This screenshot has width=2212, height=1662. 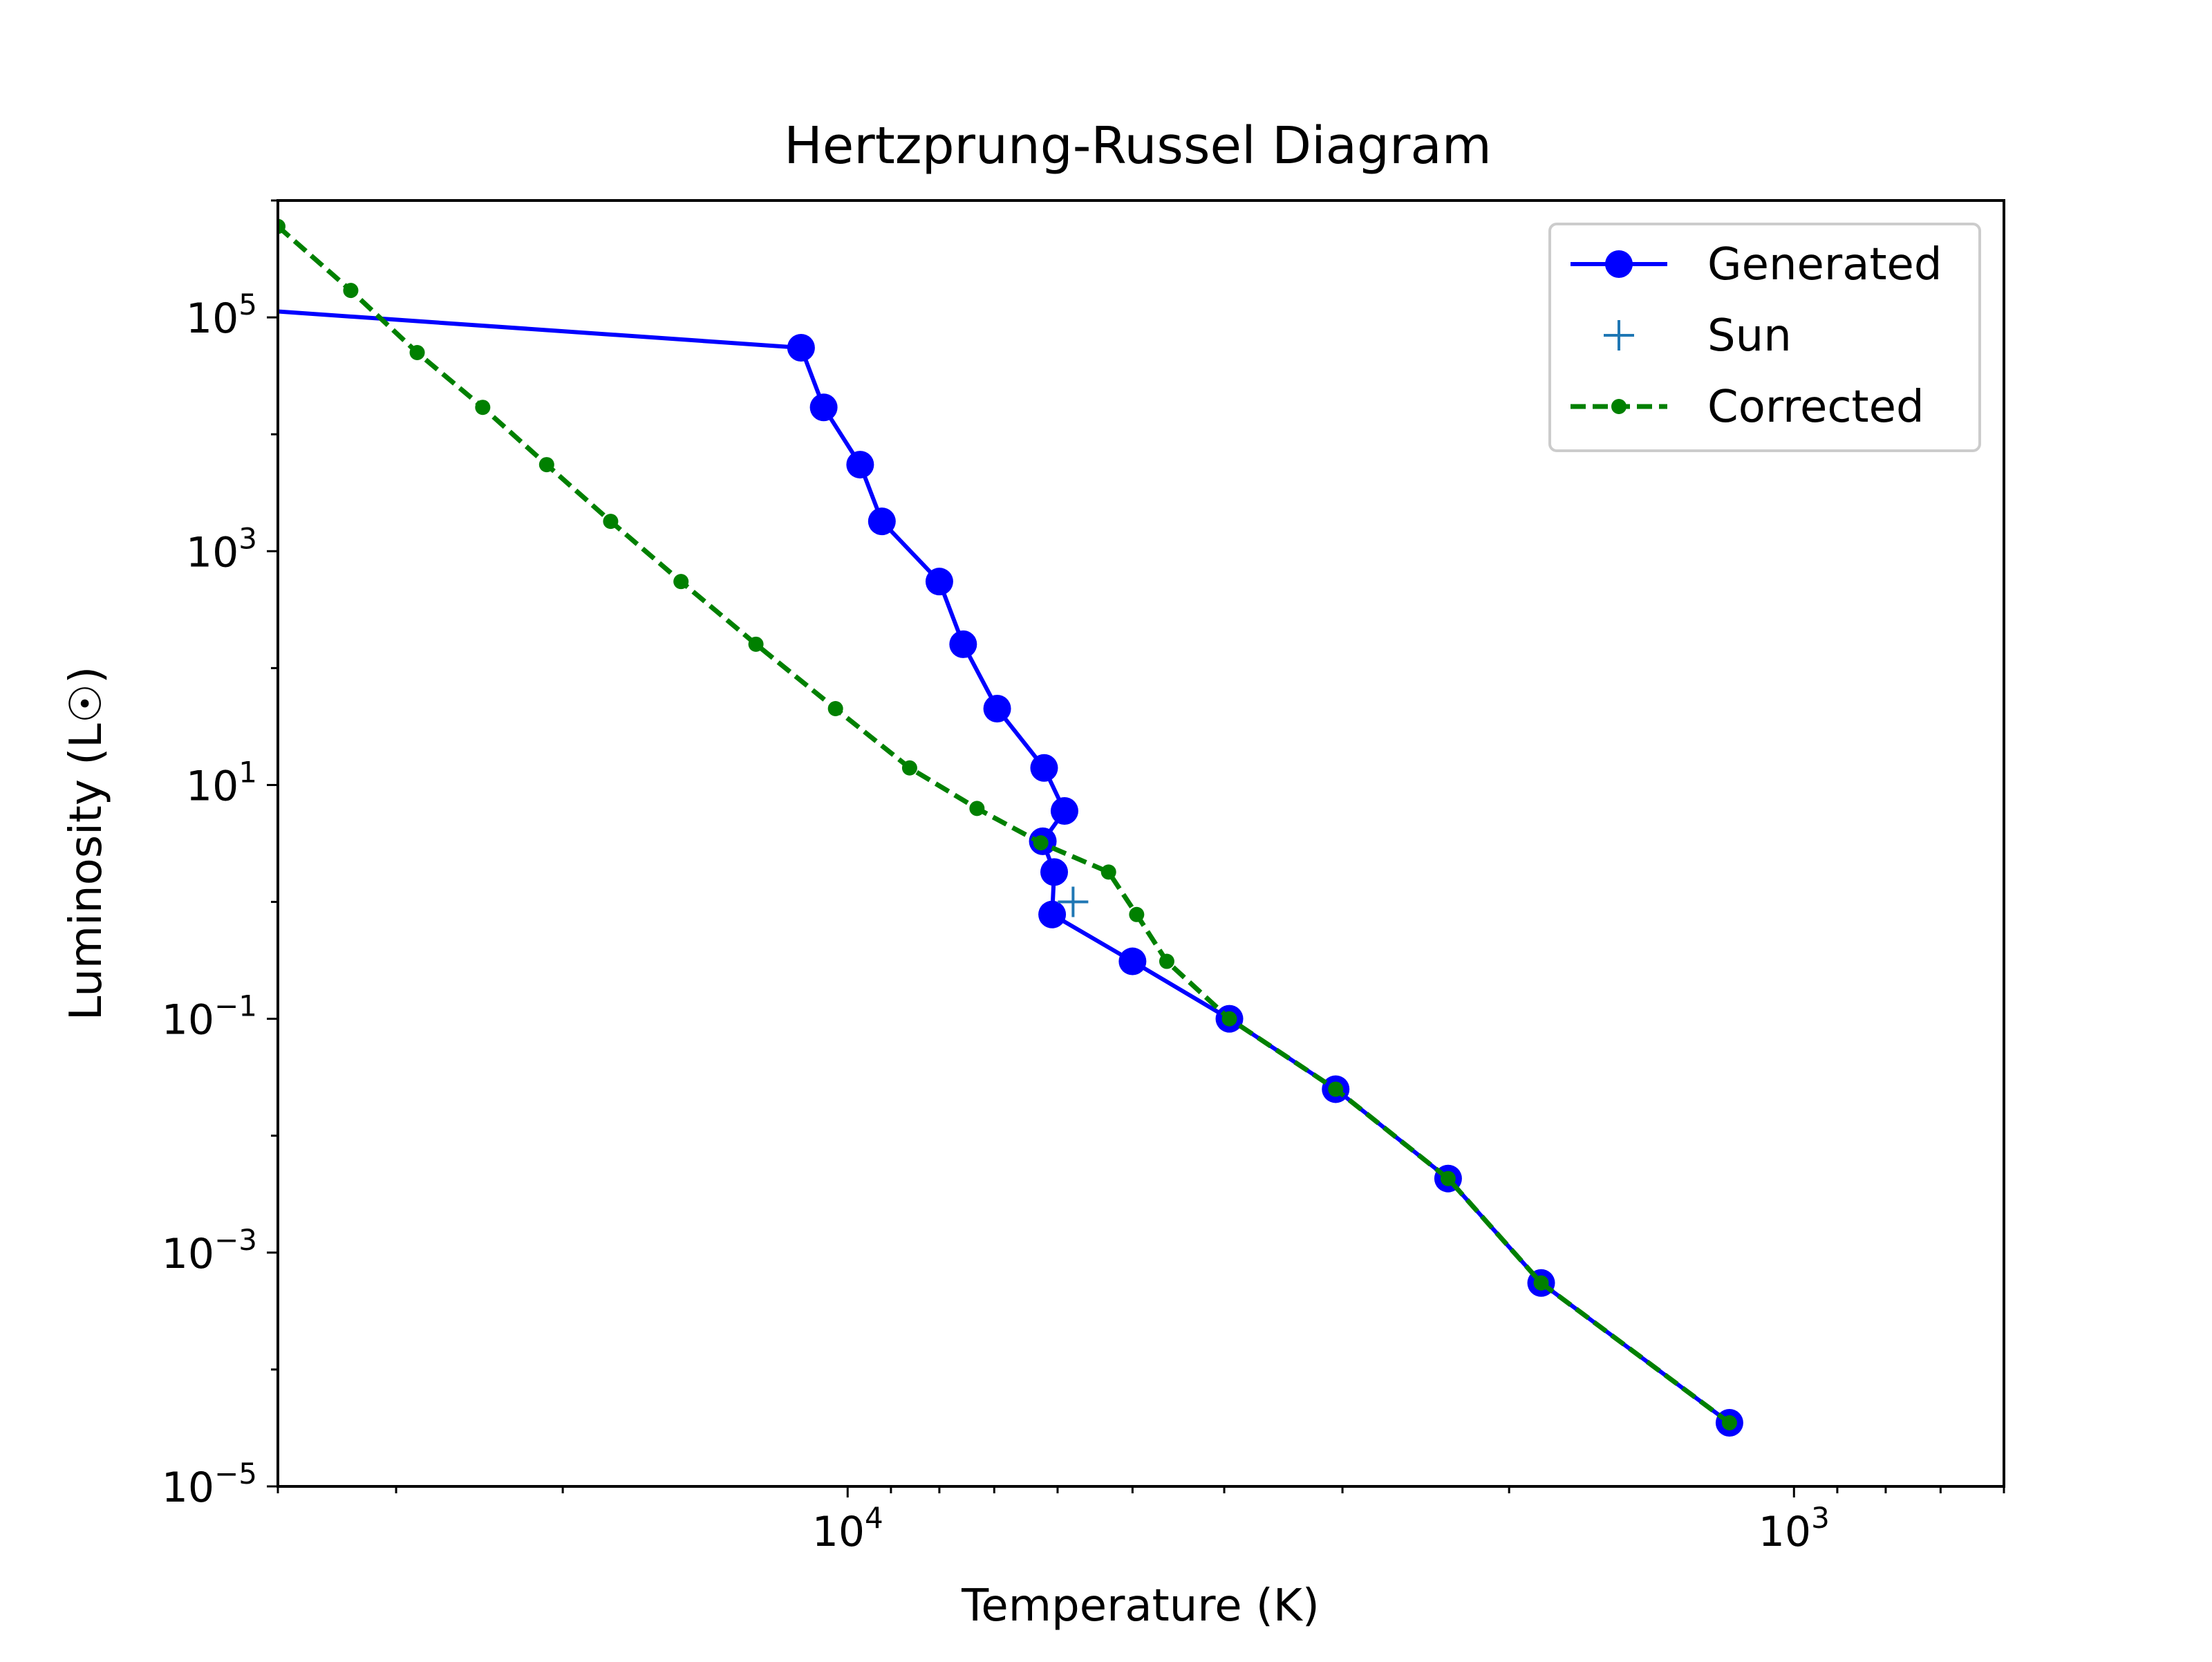 What do you see at coordinates (222, 549) in the screenshot?
I see `y-tick-label: 10³` at bounding box center [222, 549].